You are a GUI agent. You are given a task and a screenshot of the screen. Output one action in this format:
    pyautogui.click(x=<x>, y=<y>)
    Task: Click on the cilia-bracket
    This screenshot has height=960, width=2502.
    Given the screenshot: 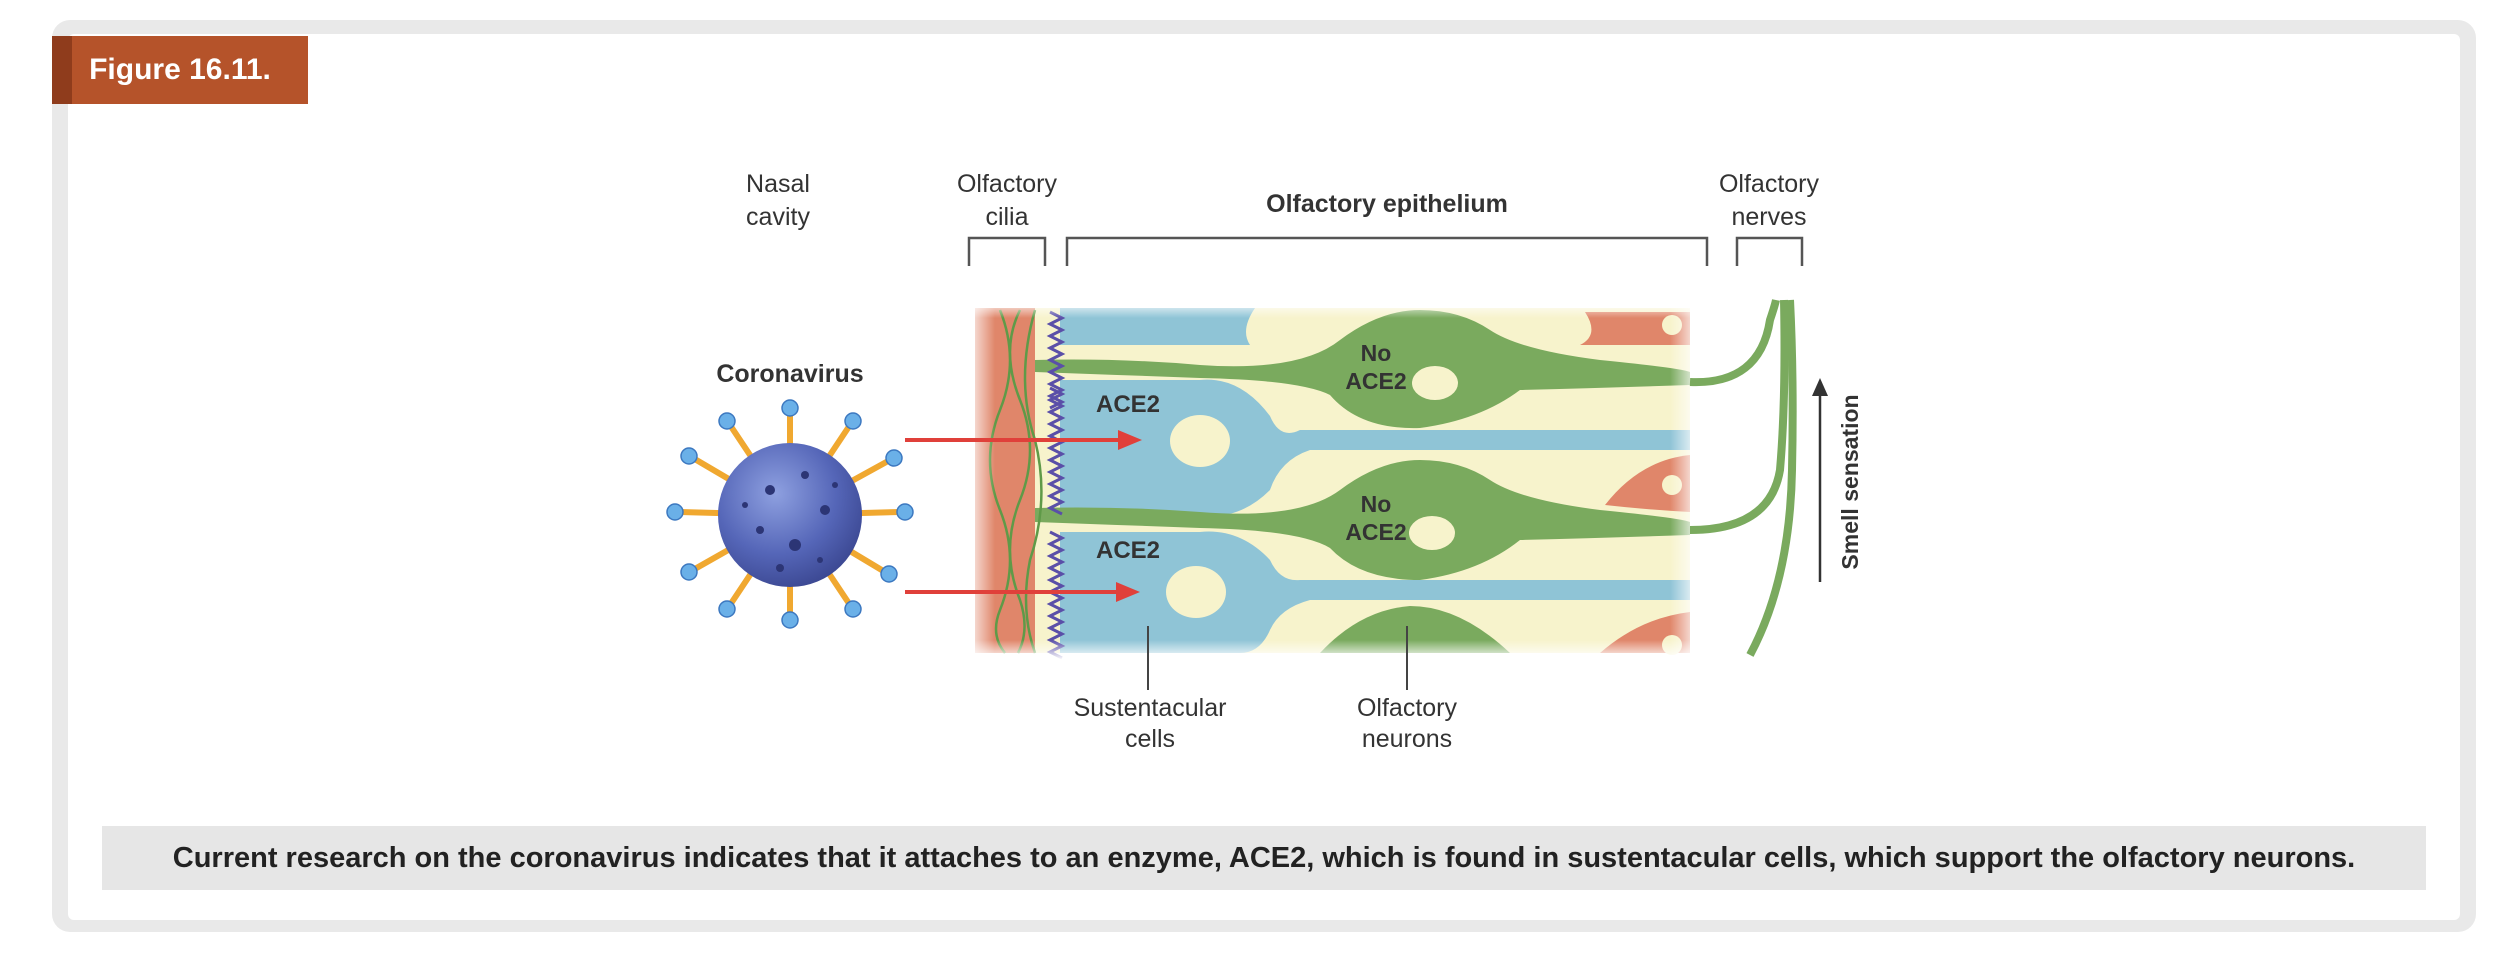 What is the action you would take?
    pyautogui.click(x=1007, y=251)
    